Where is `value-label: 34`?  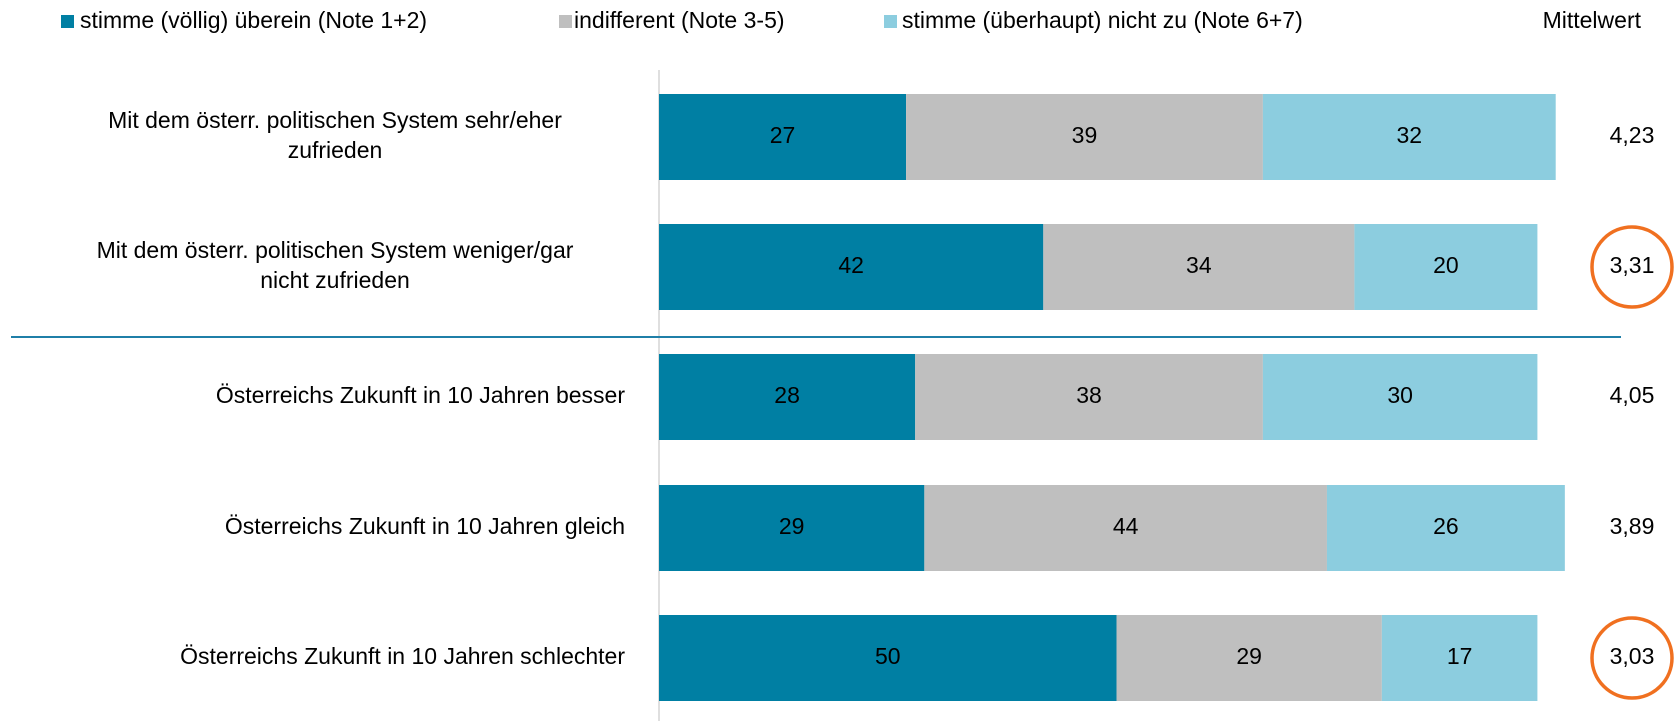 value-label: 34 is located at coordinates (1199, 265).